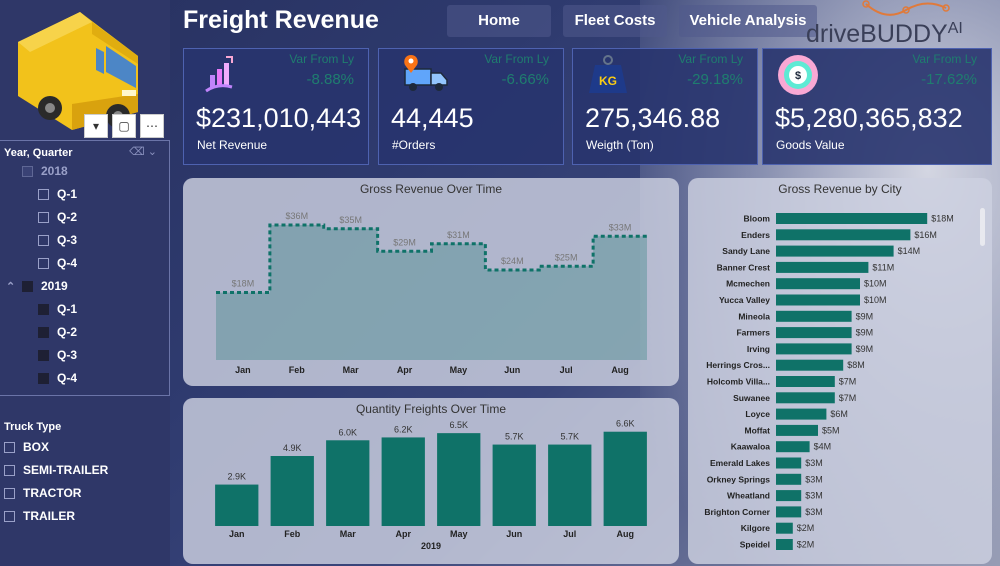 The image size is (1000, 566). Describe the element at coordinates (45, 171) in the screenshot. I see `slicer-year-2018: 2018` at that location.